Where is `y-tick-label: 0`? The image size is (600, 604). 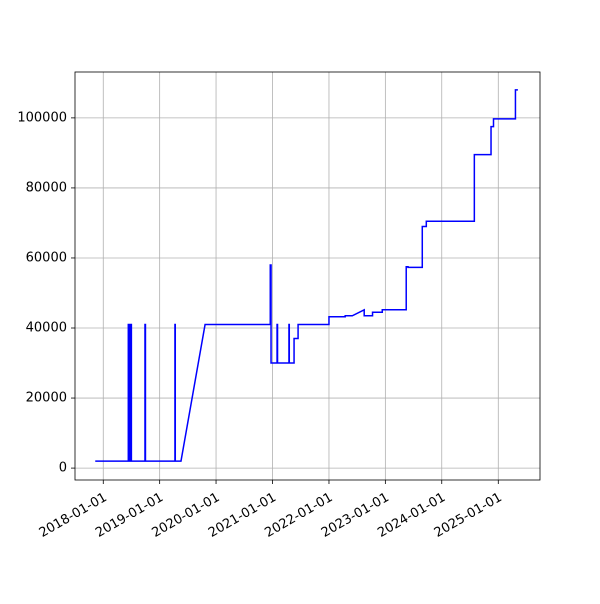 y-tick-label: 0 is located at coordinates (63, 468).